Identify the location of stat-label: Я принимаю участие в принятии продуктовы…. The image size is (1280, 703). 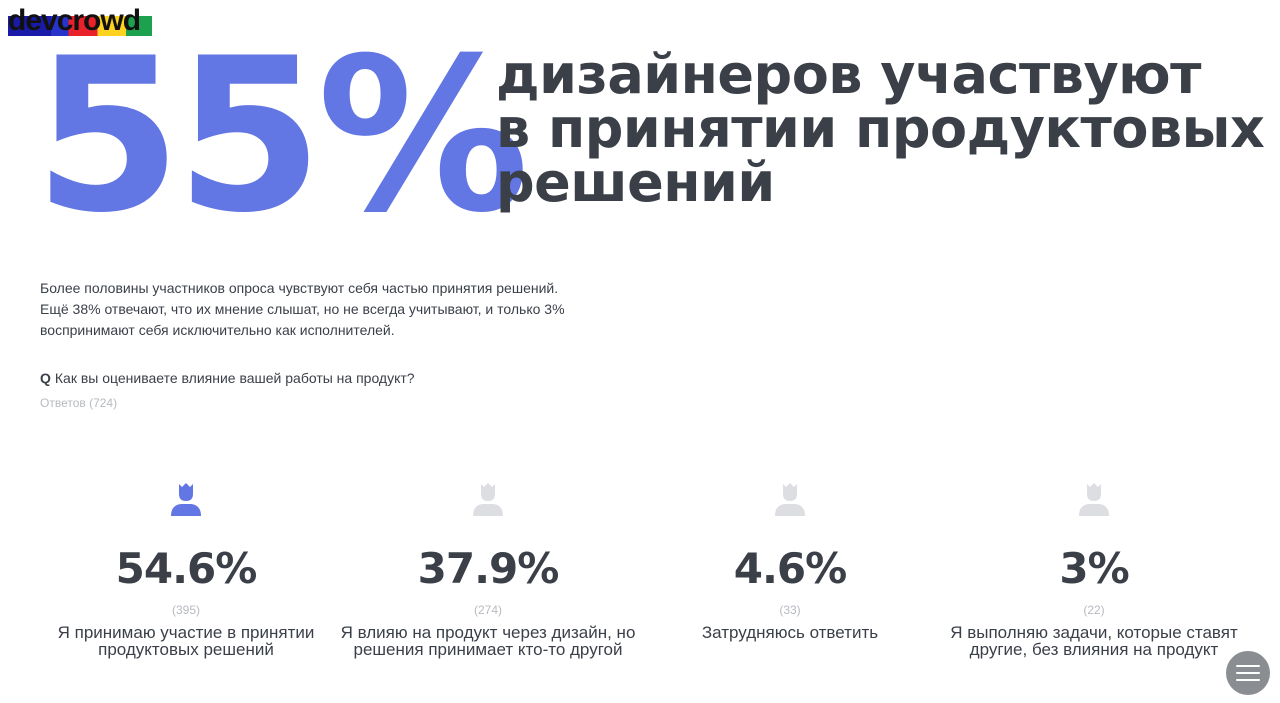
(186, 641).